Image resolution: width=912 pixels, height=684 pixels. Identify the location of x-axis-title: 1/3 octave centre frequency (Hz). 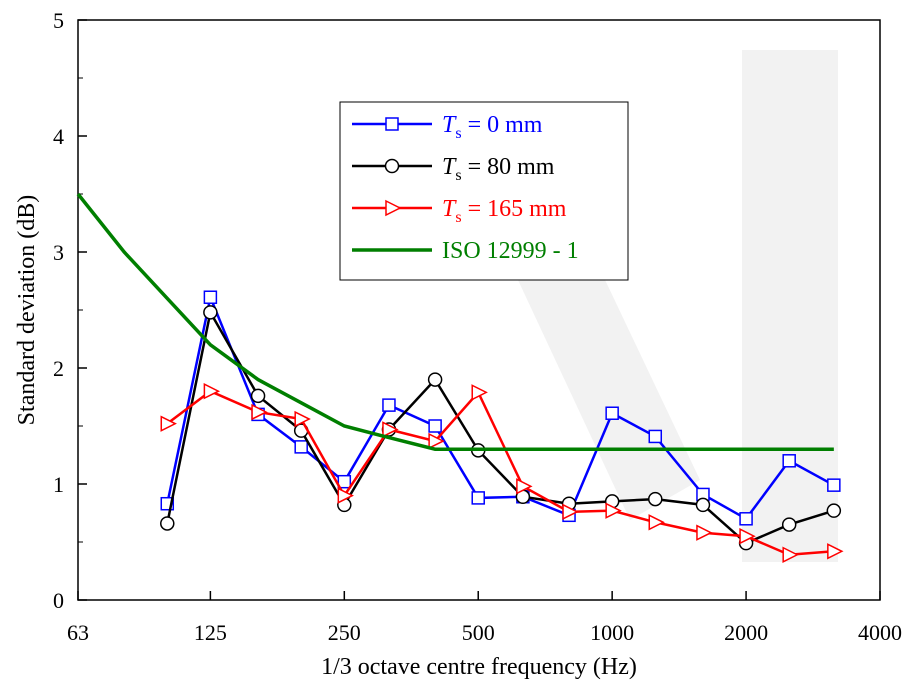
(479, 667).